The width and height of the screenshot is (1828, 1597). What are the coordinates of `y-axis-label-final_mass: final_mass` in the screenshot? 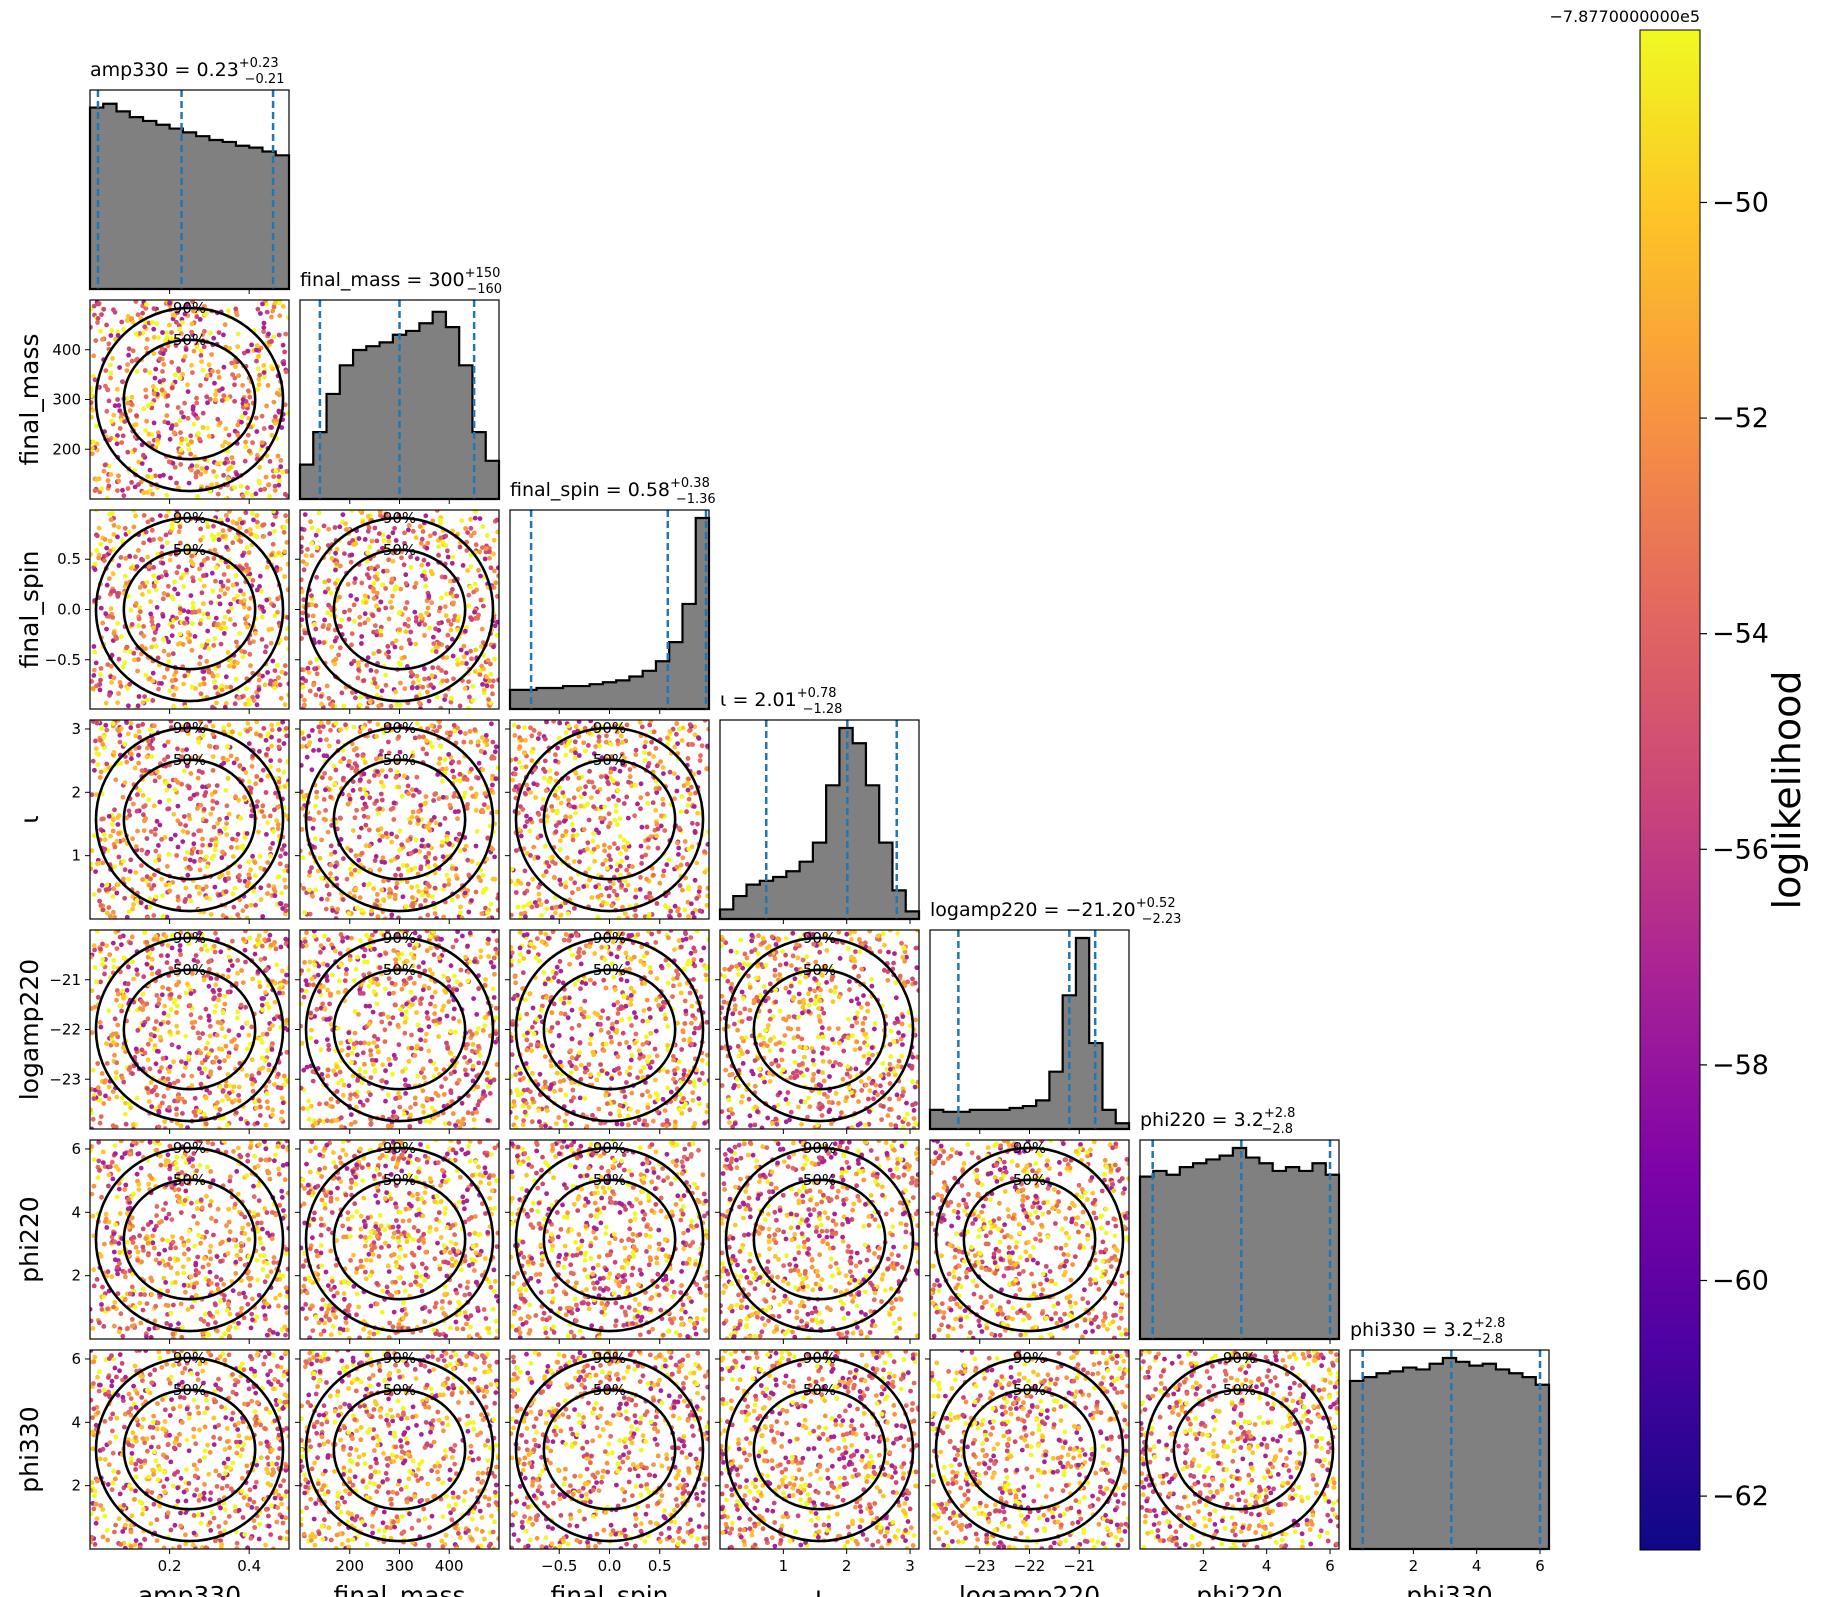 It's located at (29, 399).